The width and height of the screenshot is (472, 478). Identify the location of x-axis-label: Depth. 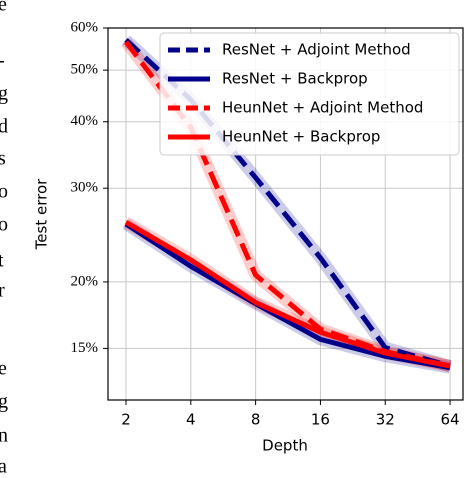
(285, 446).